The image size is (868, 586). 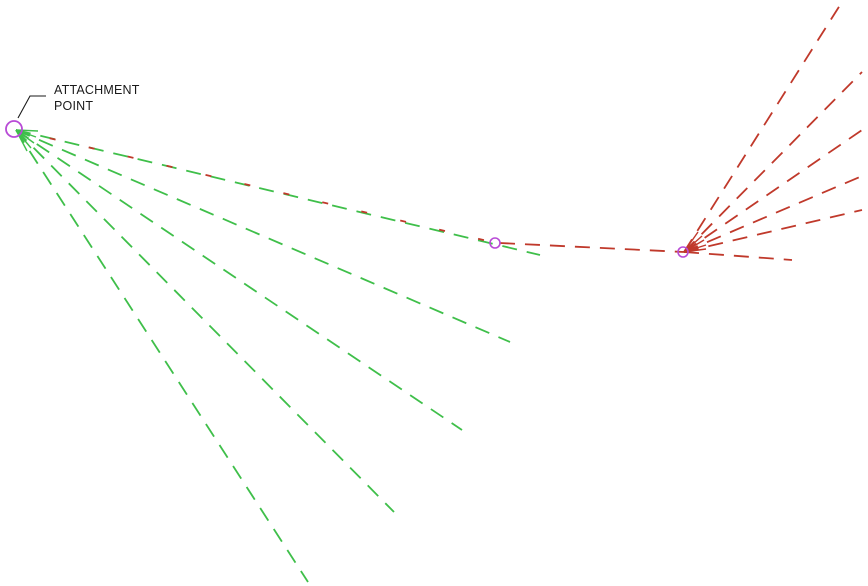 What do you see at coordinates (97, 90) in the screenshot?
I see `callout-label-line1: ATTACHMENT` at bounding box center [97, 90].